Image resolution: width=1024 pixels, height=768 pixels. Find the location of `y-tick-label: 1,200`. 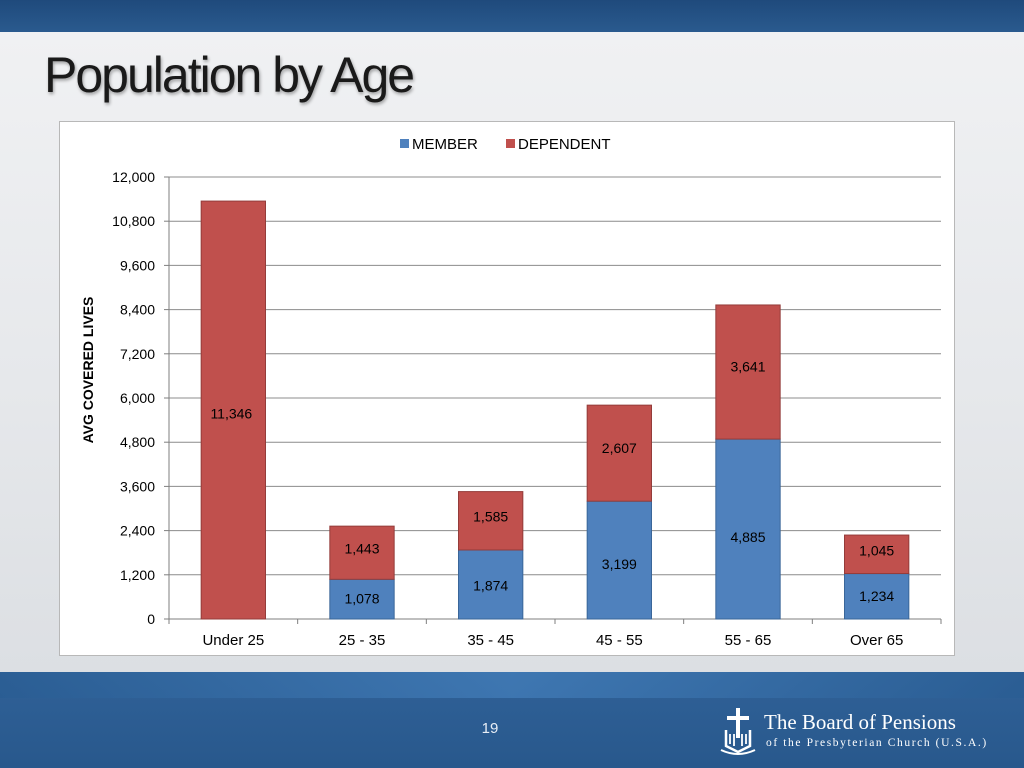

y-tick-label: 1,200 is located at coordinates (137, 575).